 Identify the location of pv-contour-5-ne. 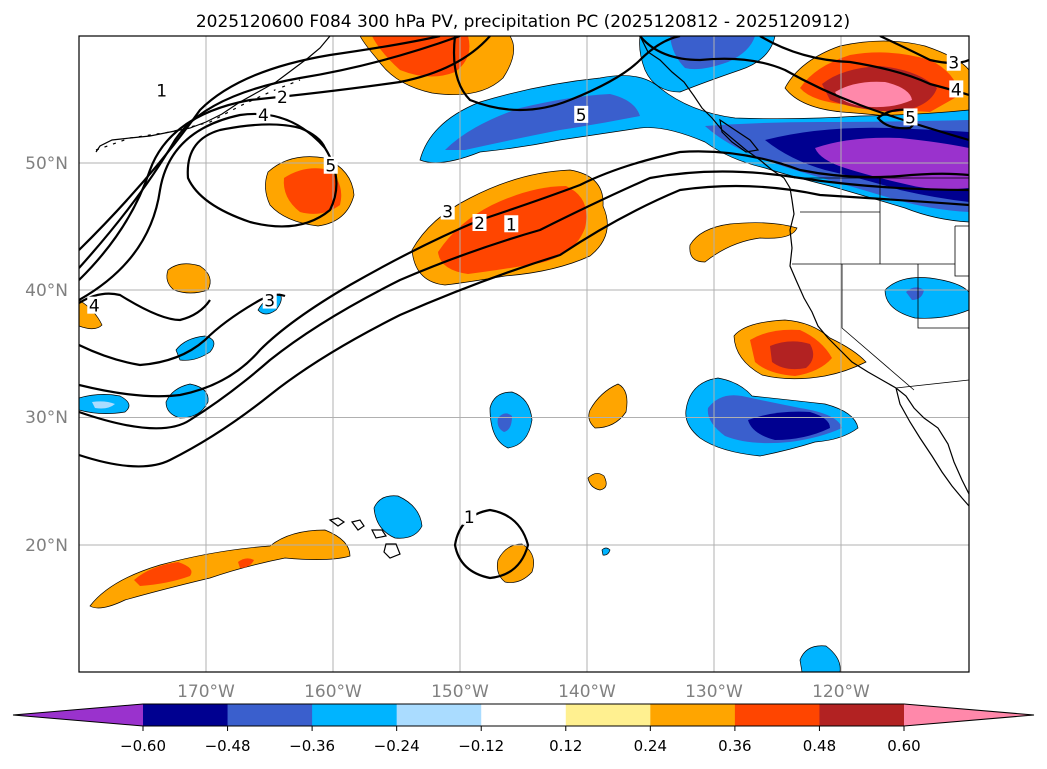
(804, 89).